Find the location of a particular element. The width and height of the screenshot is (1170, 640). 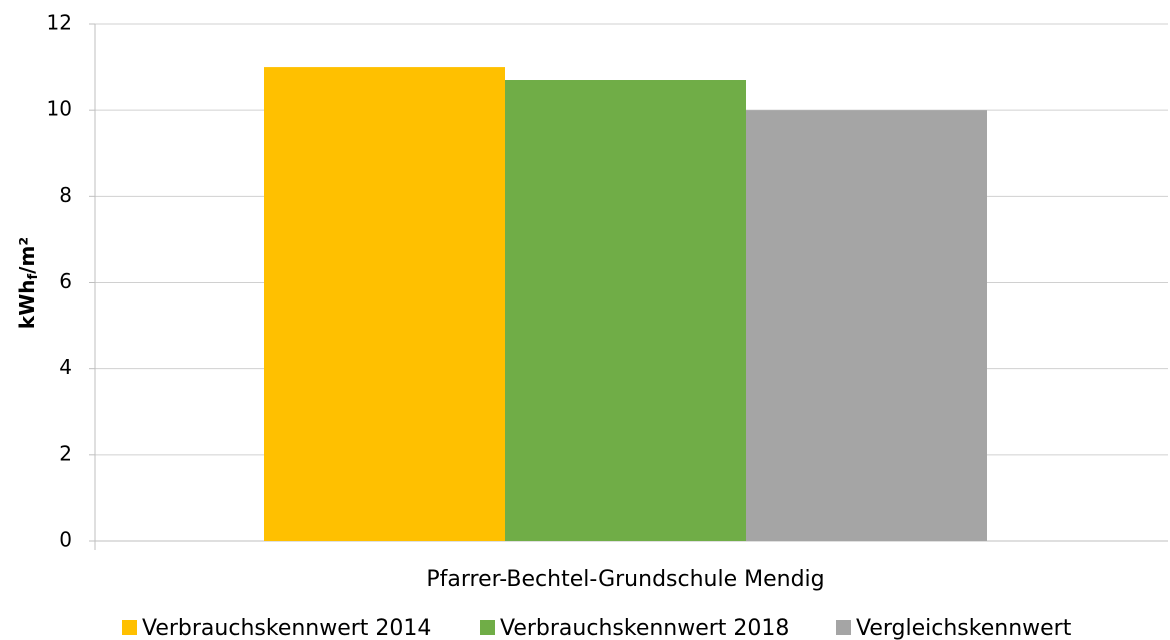

y-tick-label: 6 is located at coordinates (65, 281).